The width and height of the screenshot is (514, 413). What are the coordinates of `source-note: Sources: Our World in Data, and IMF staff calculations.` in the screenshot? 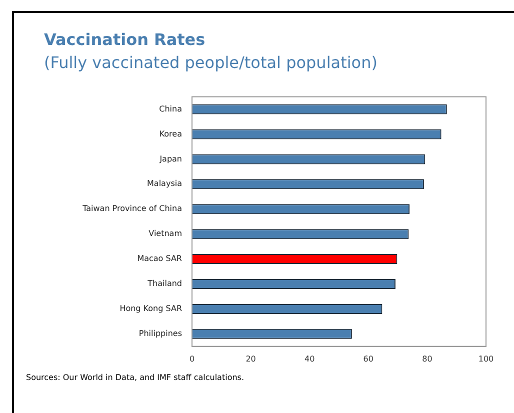 It's located at (135, 377).